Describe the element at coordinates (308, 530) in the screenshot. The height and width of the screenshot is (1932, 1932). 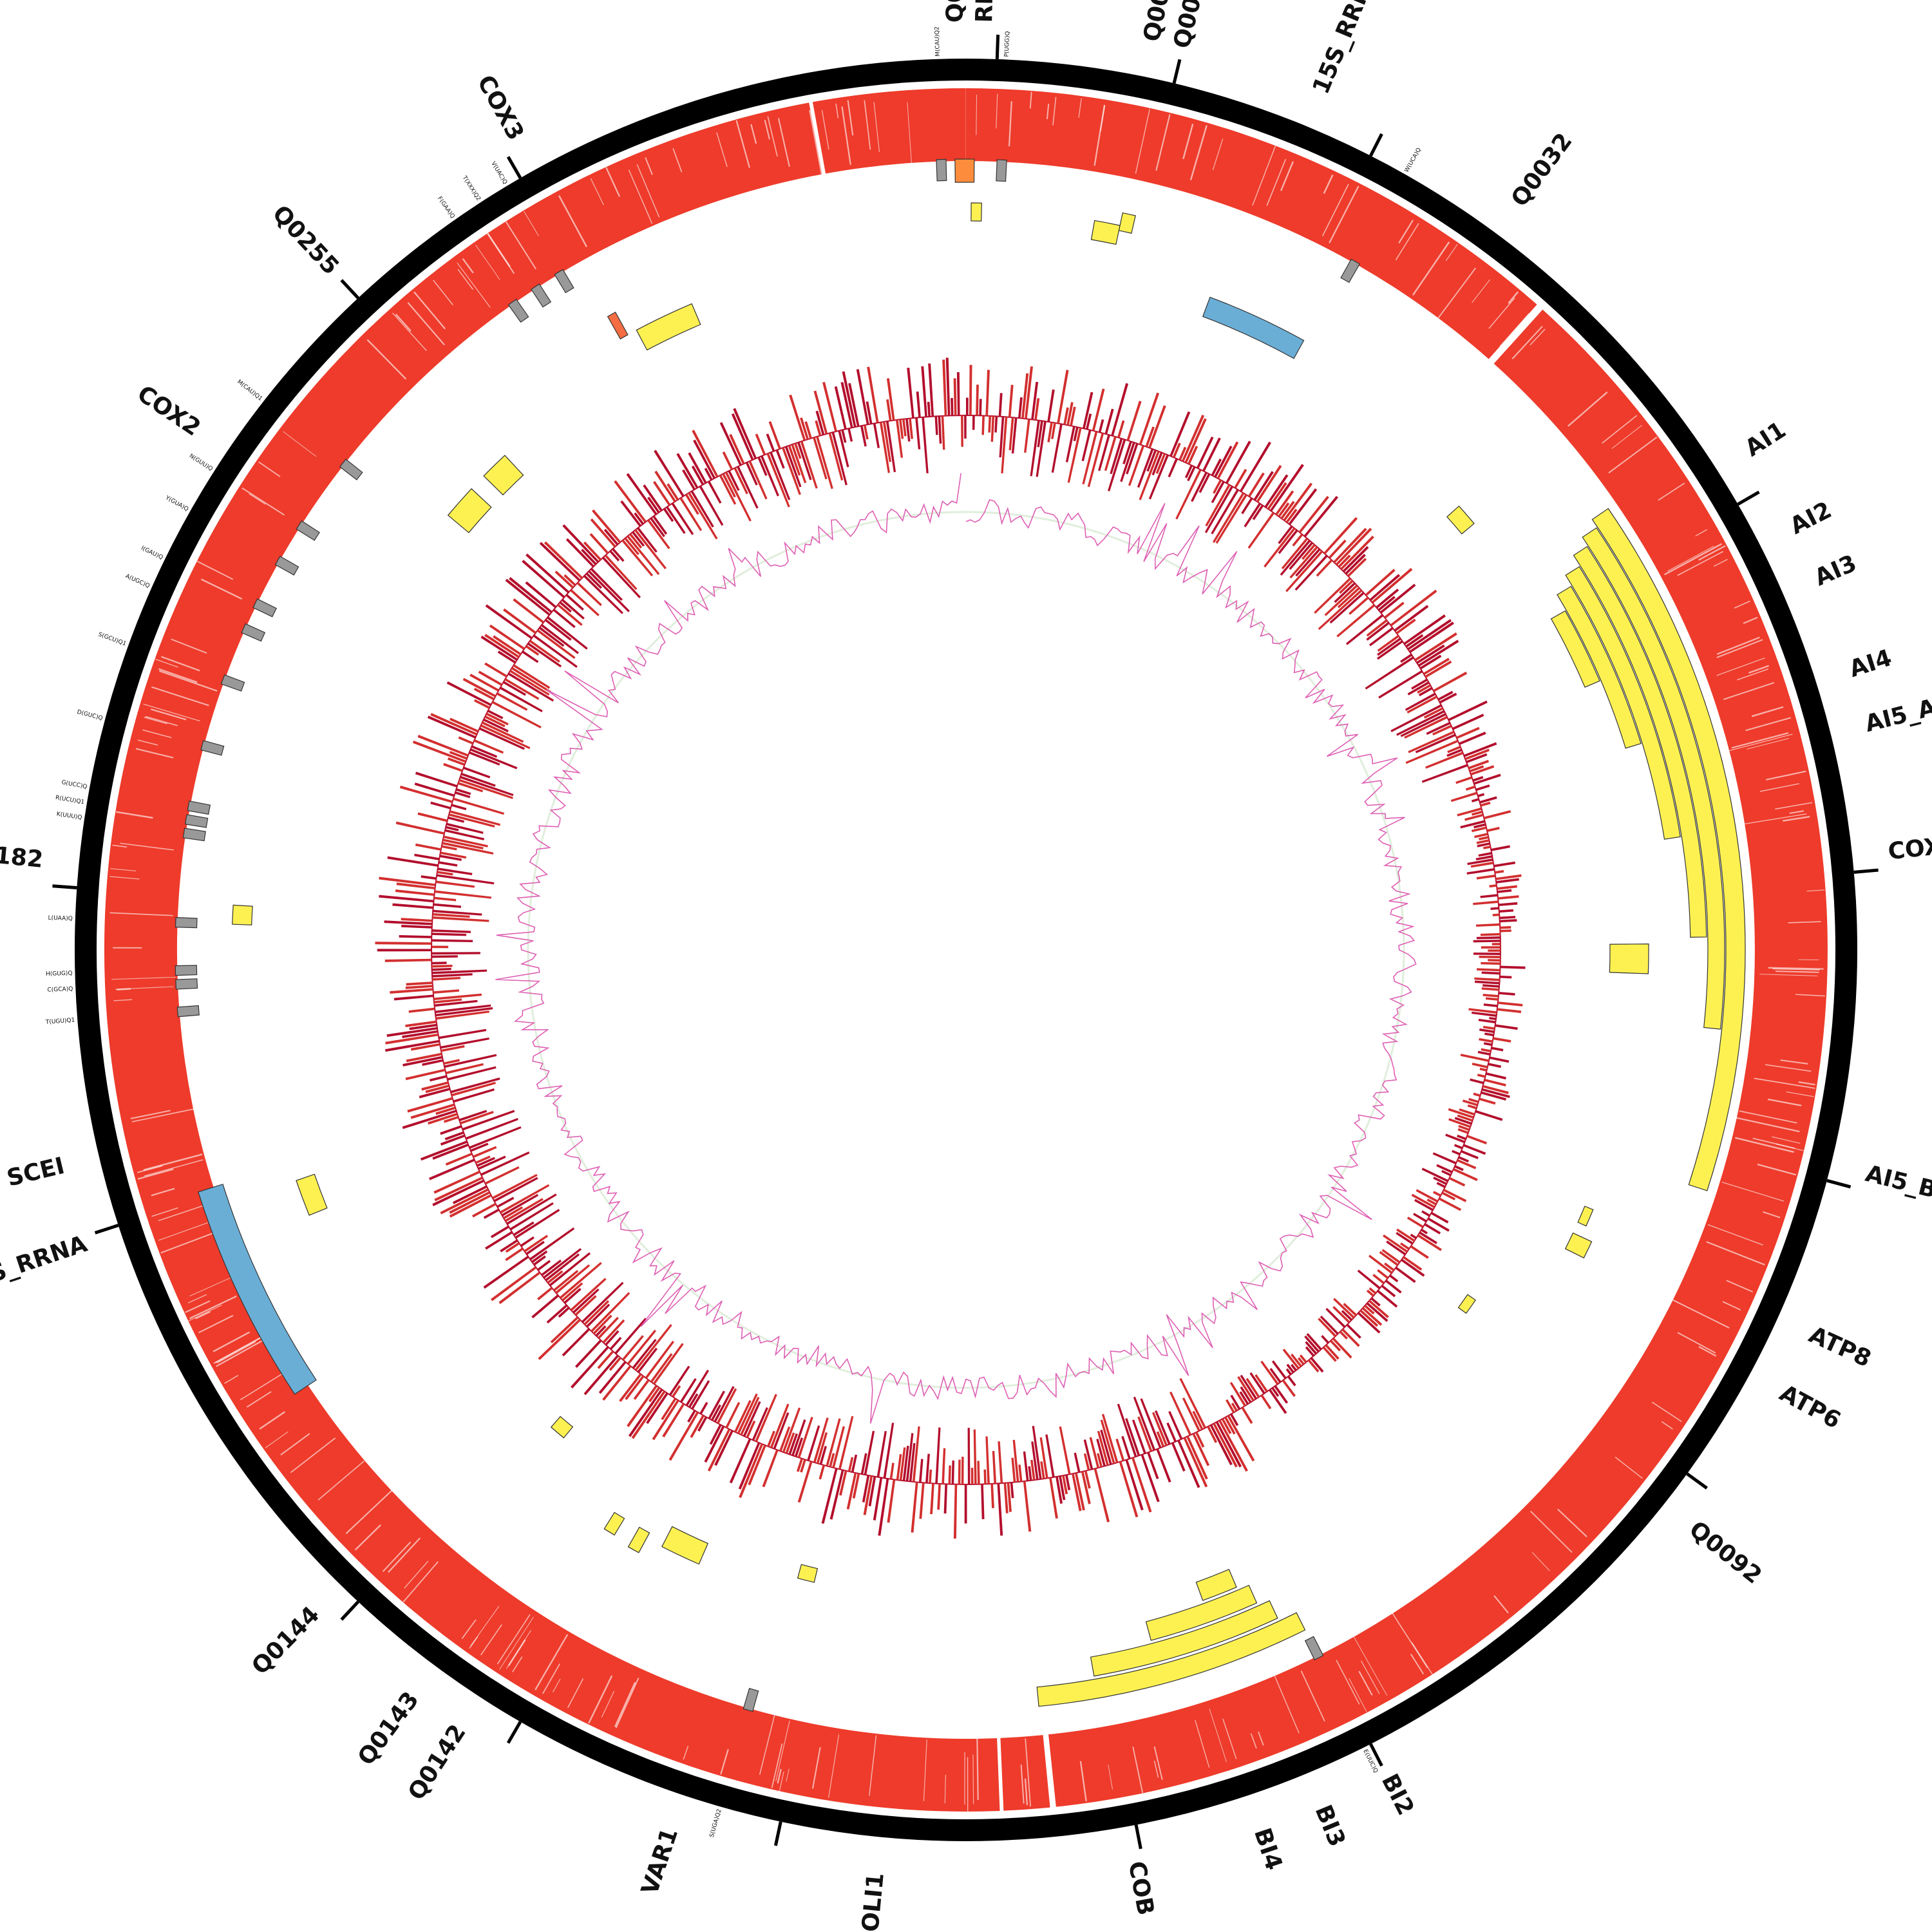
I see `trna-marker` at that location.